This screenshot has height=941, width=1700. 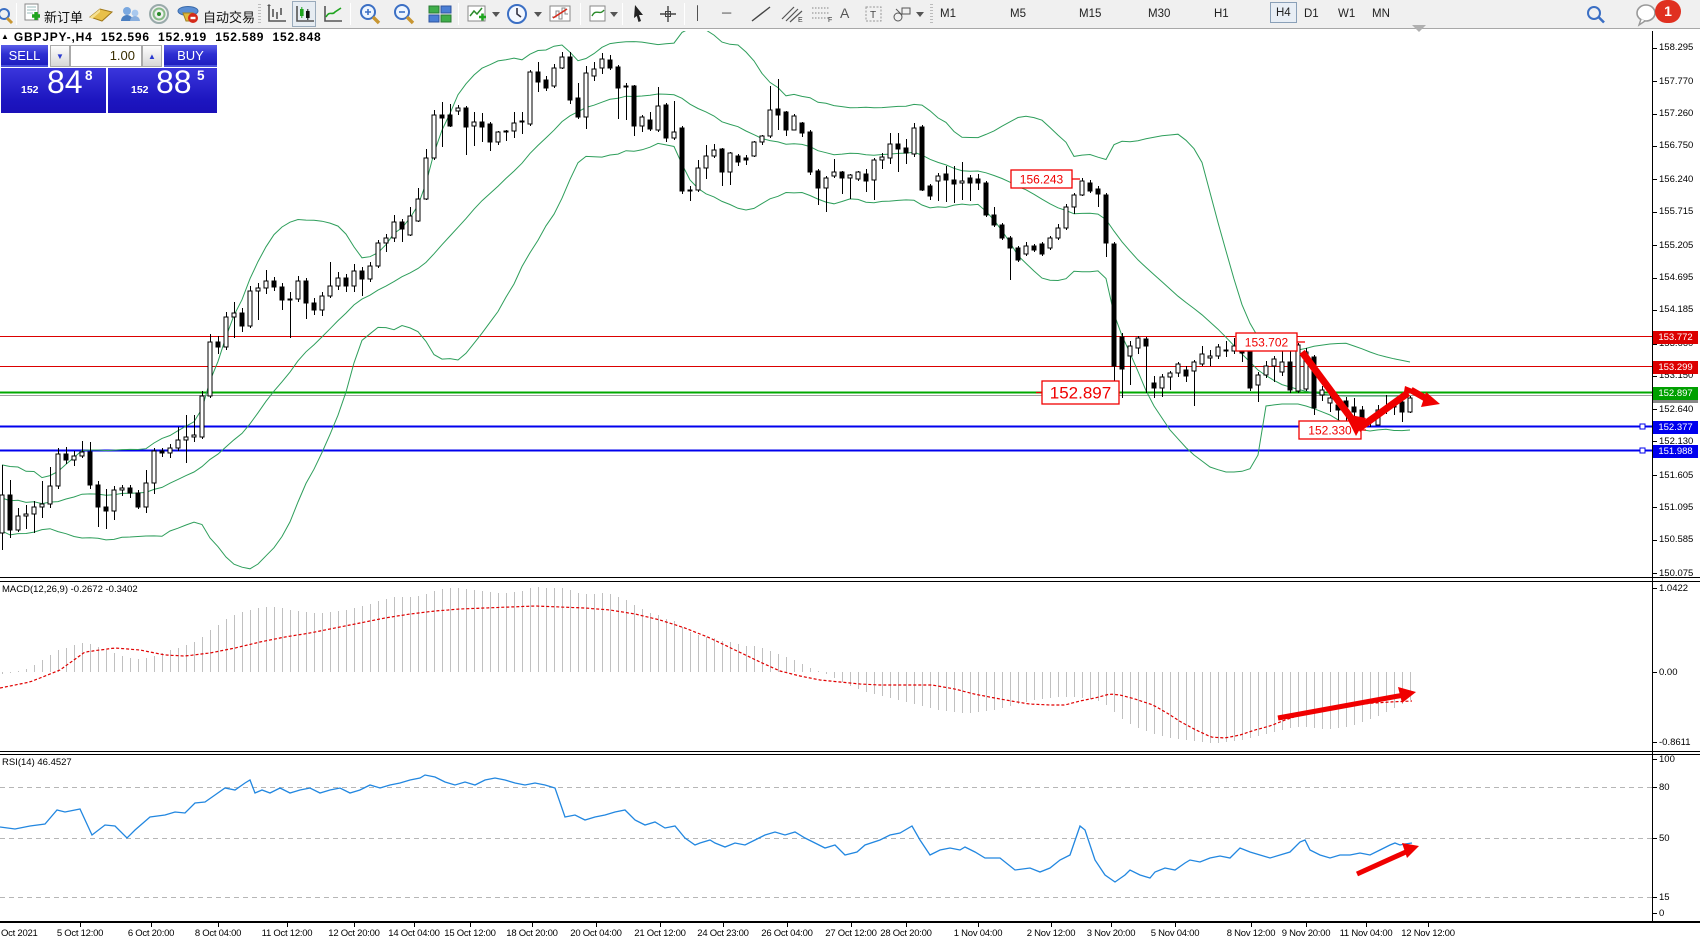 I want to click on svg-text: 152.897, so click(x=1080, y=393).